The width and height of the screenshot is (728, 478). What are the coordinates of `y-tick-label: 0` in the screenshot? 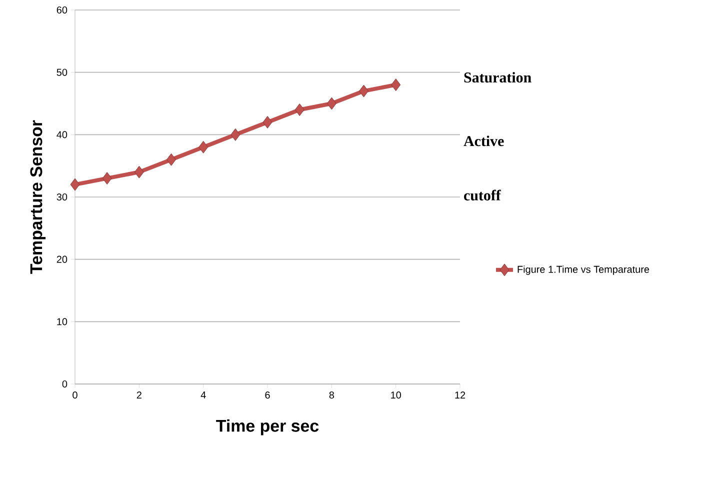 It's located at (65, 384).